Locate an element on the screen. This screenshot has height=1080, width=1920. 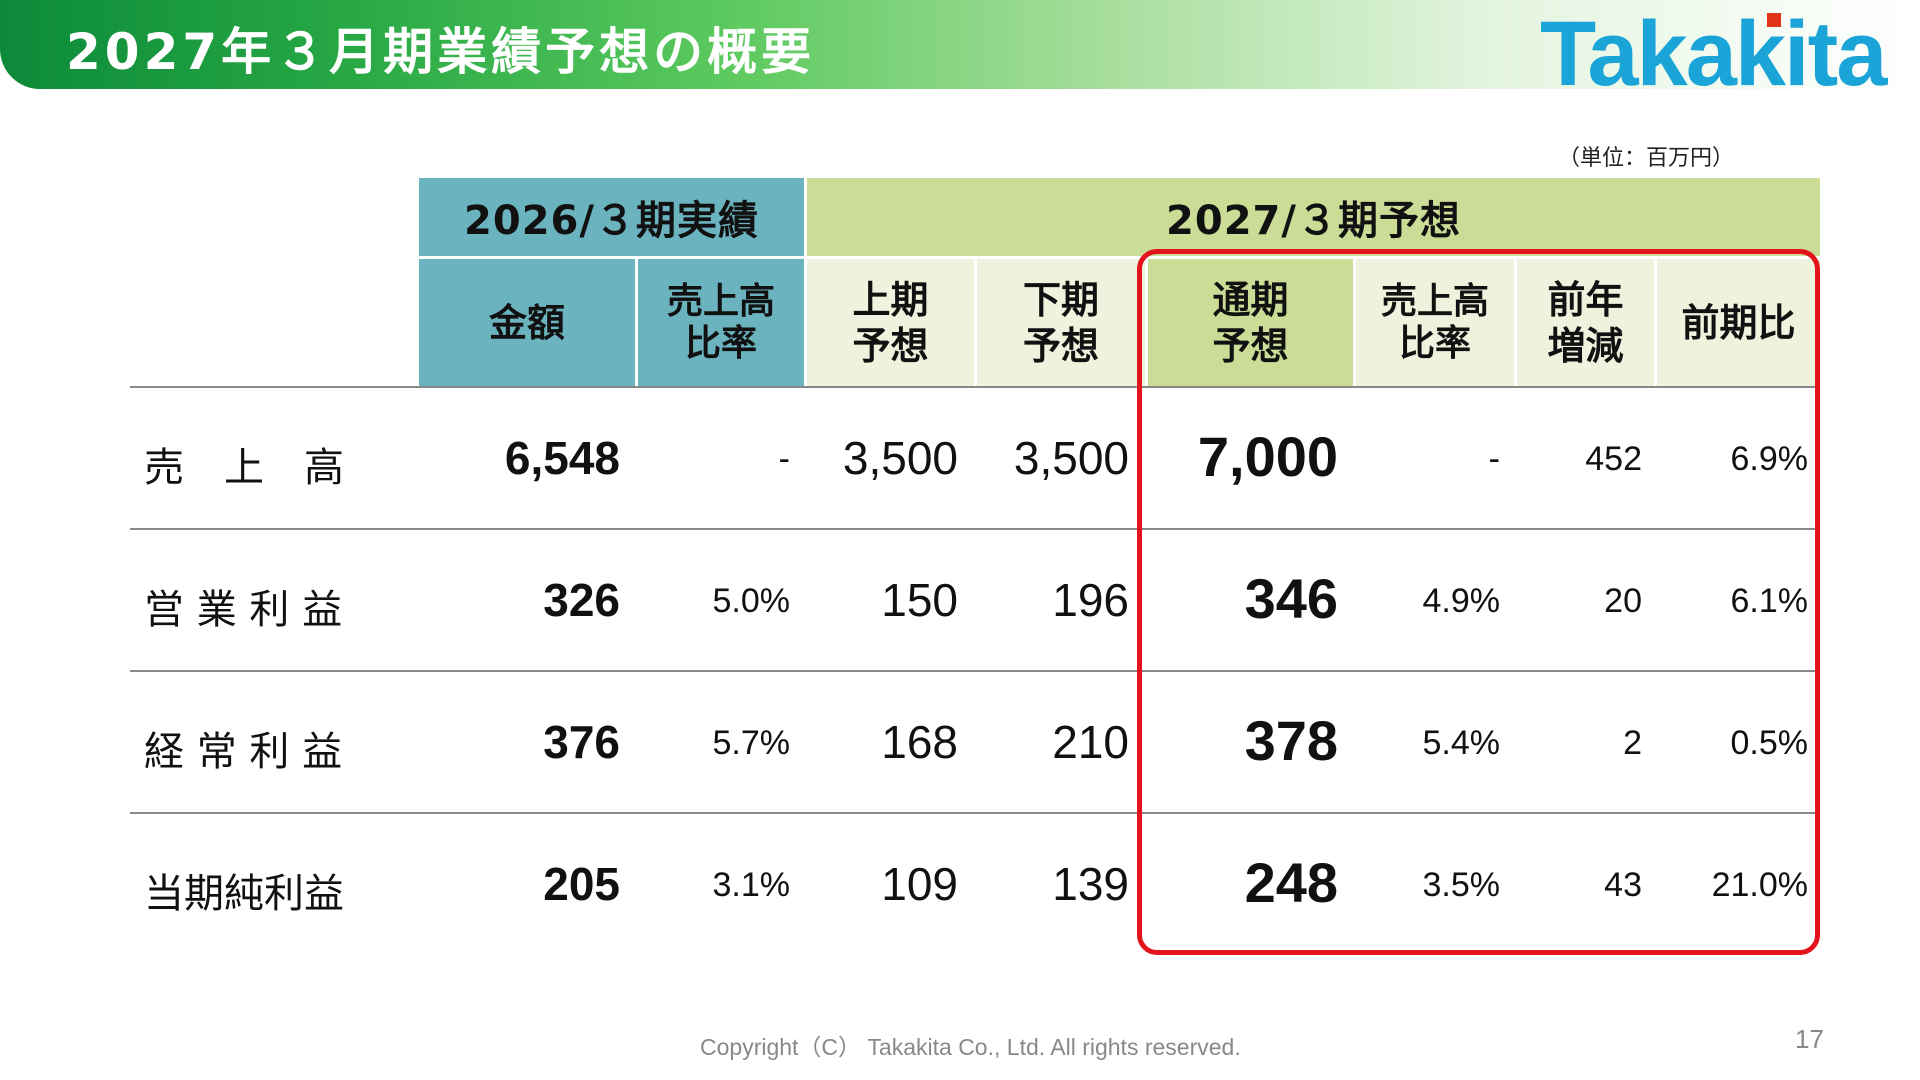
col-header-ratio-forecast: 売上高 比率 is located at coordinates (1436, 321).